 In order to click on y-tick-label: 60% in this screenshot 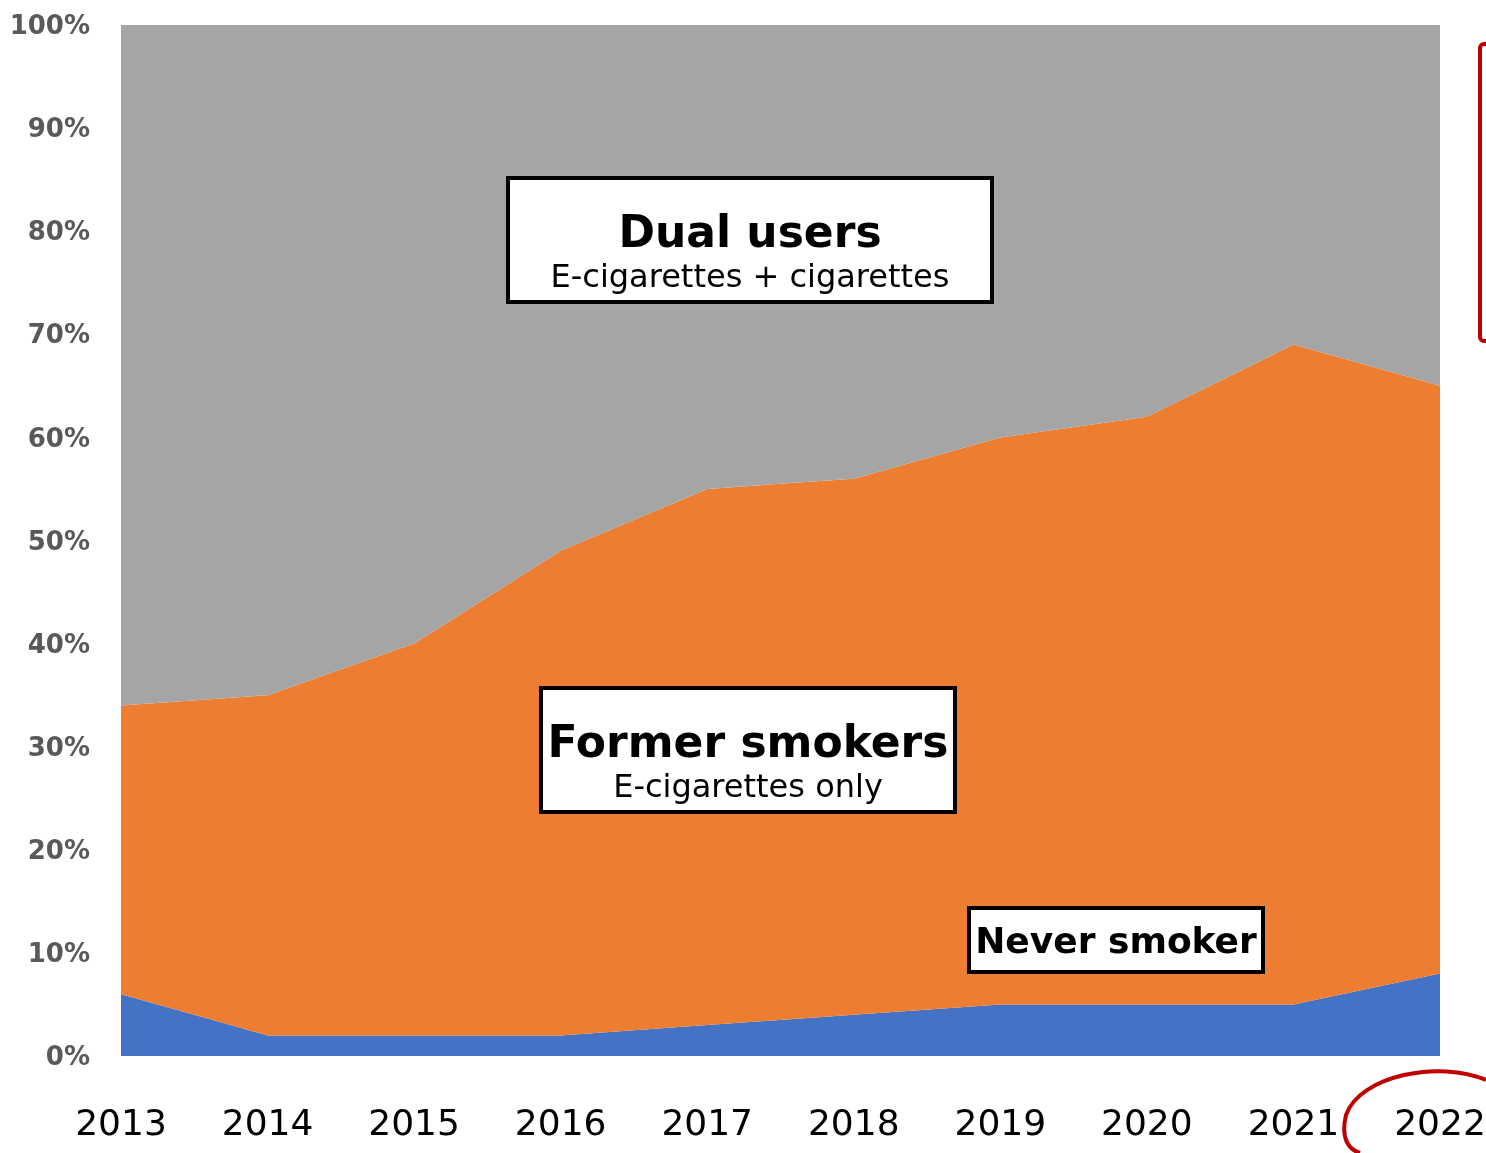, I will do `click(58, 437)`.